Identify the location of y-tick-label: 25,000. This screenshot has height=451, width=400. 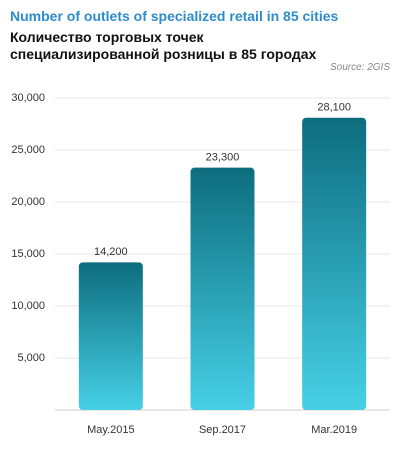
(28, 150).